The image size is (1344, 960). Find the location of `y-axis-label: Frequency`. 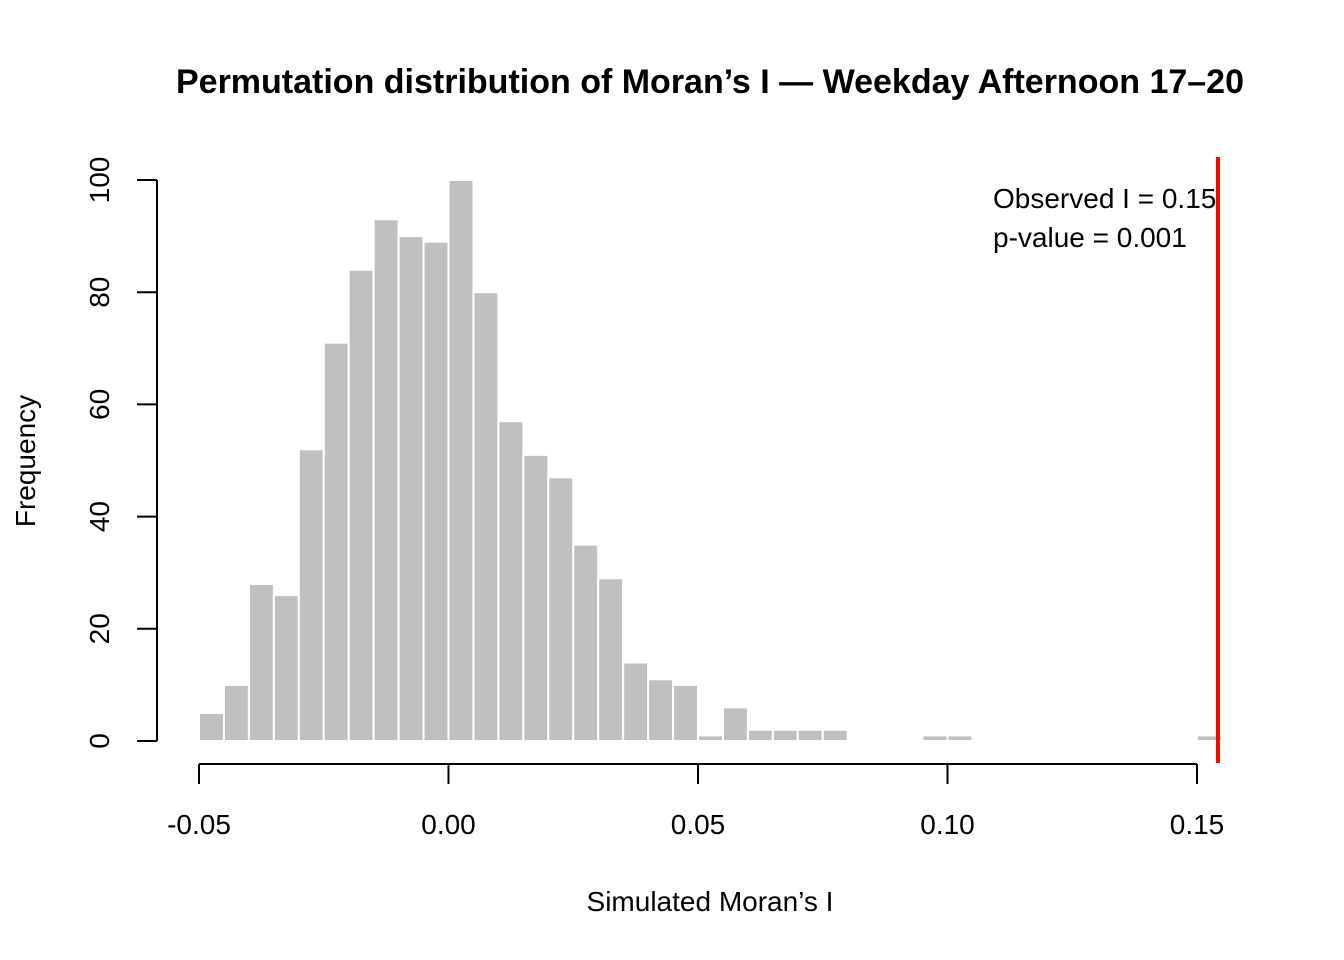

y-axis-label: Frequency is located at coordinates (25, 461).